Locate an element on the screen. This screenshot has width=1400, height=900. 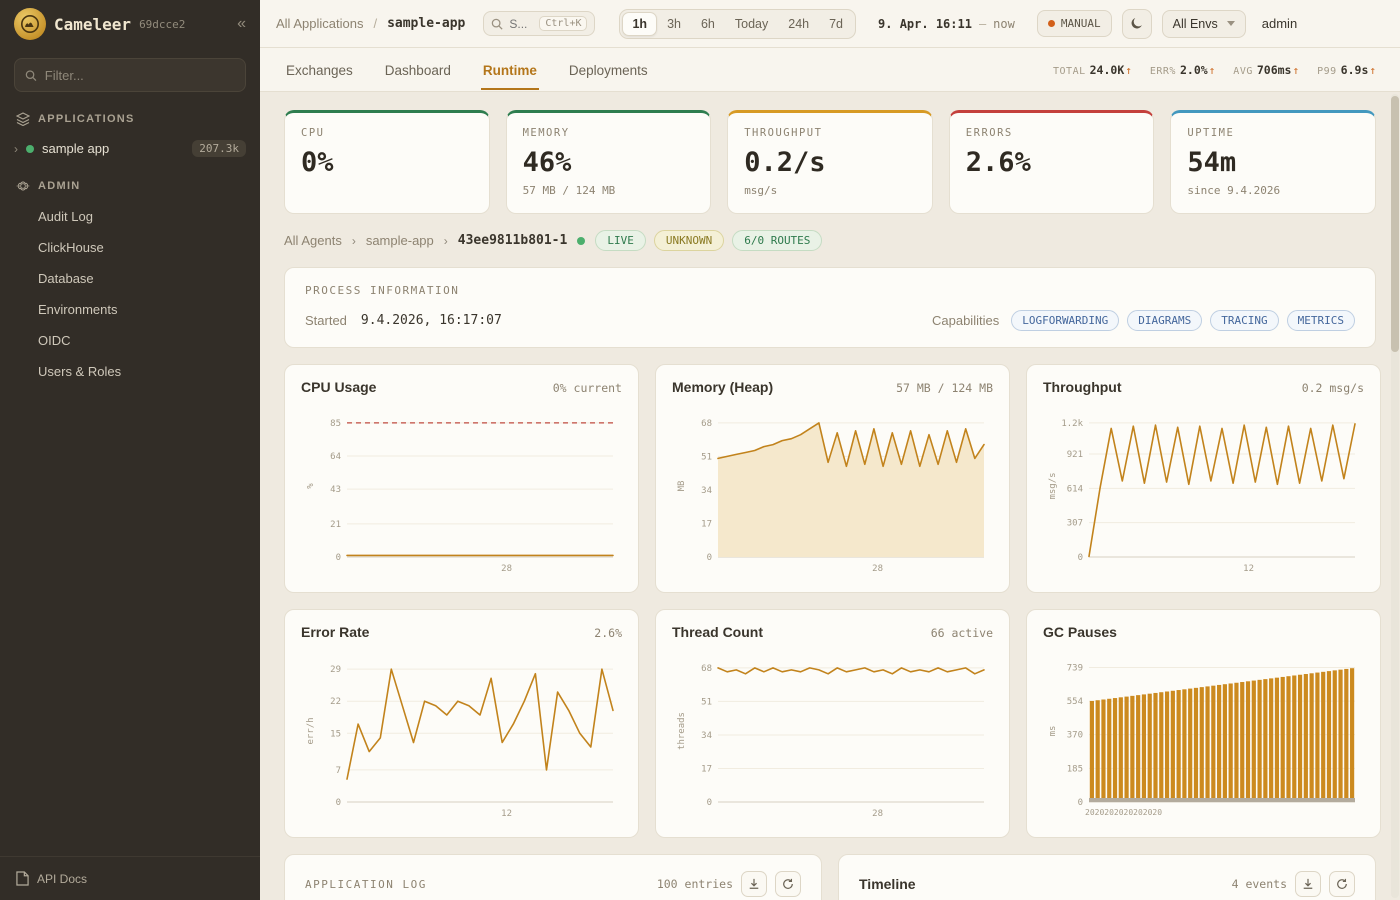
agent-live-dot-icon is located at coordinates (581, 240).